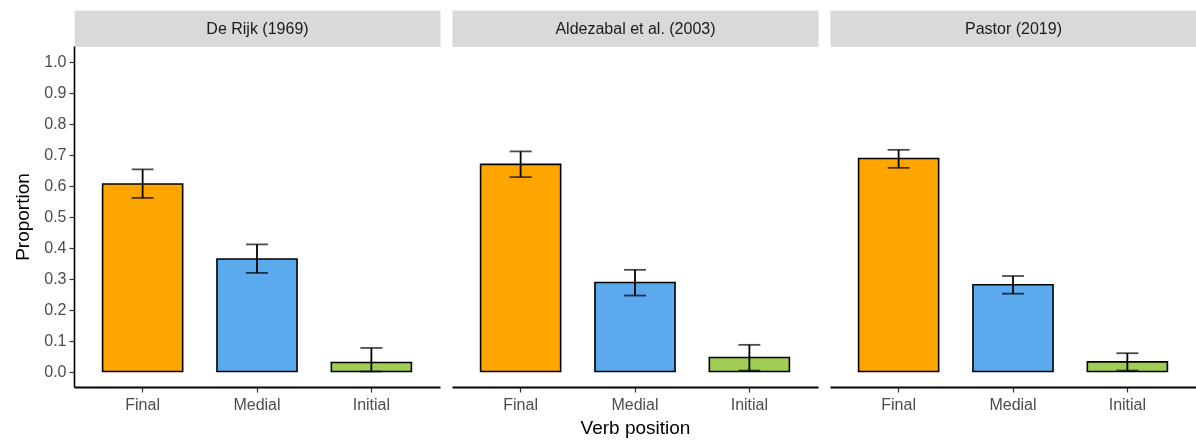 This screenshot has width=1196, height=442. I want to click on chart-title: Pastor (2019), so click(1013, 28).